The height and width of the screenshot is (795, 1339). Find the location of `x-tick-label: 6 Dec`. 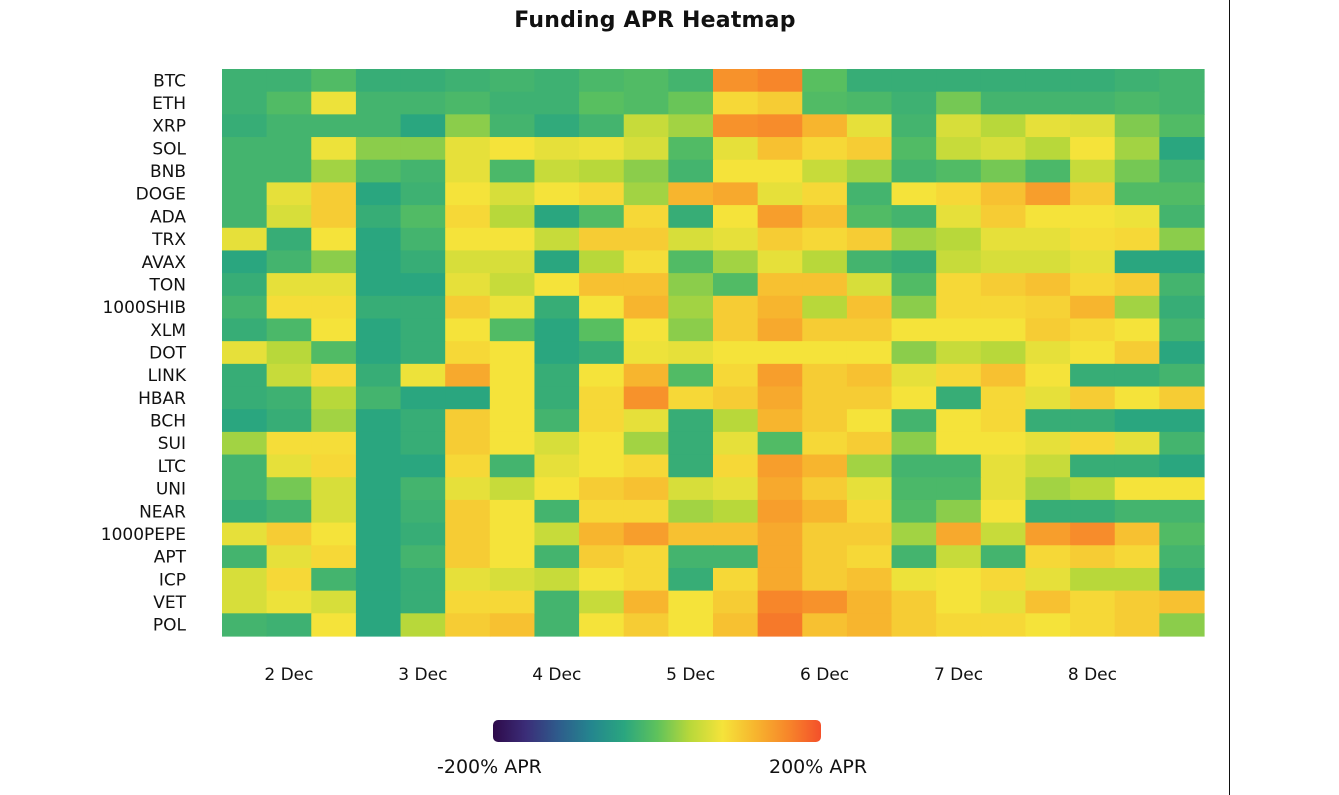

x-tick-label: 6 Dec is located at coordinates (824, 675).